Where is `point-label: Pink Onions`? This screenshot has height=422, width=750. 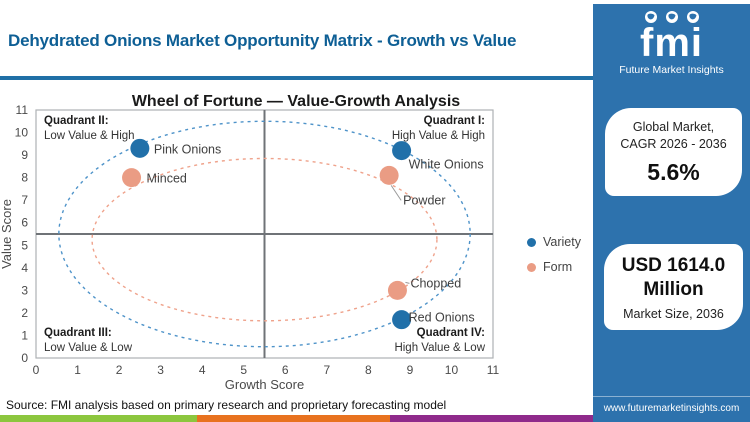 point-label: Pink Onions is located at coordinates (187, 149).